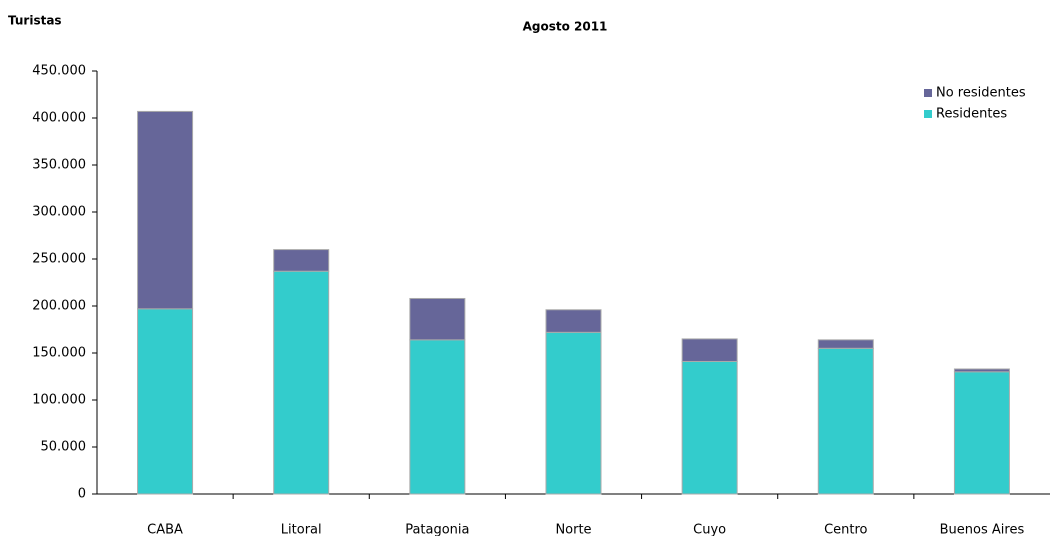 This screenshot has height=536, width=1050. I want to click on y-tick-label: 250.000, so click(59, 259).